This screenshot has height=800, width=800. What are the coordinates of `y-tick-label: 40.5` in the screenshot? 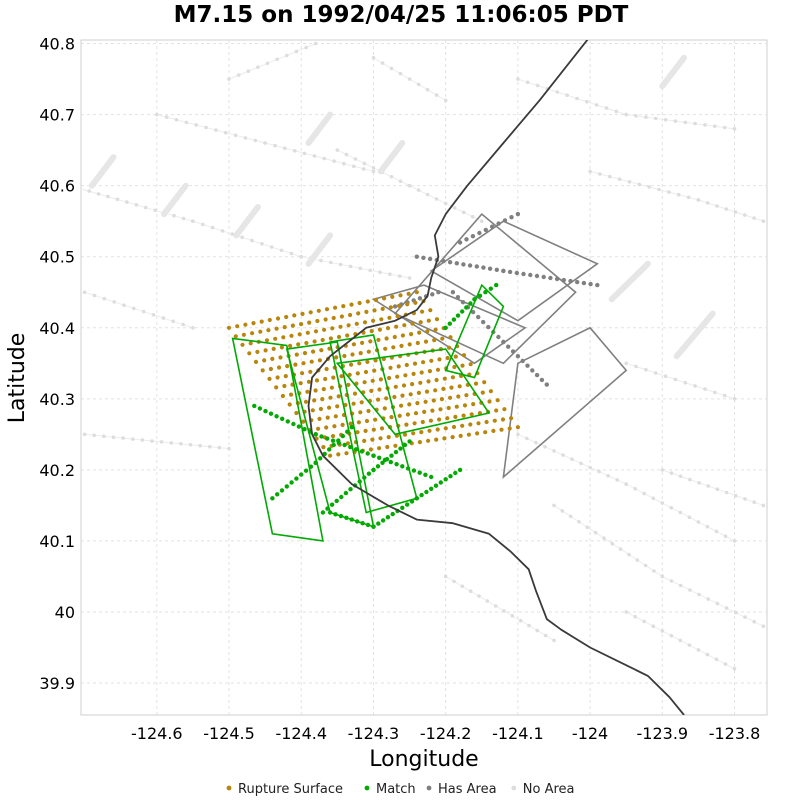 It's located at (57, 257).